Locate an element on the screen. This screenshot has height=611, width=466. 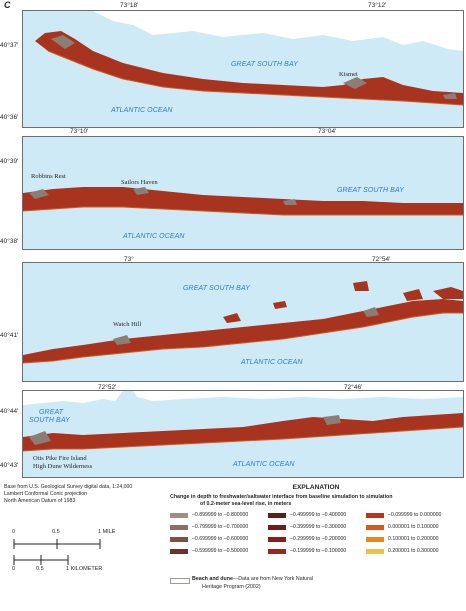
lon-tick: 72°54′ is located at coordinates (381, 259).